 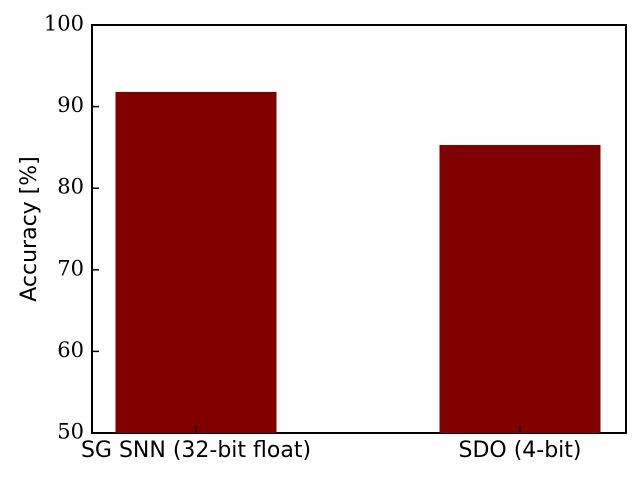 I want to click on x-tick-label: SDO (4-bit), so click(x=519, y=450).